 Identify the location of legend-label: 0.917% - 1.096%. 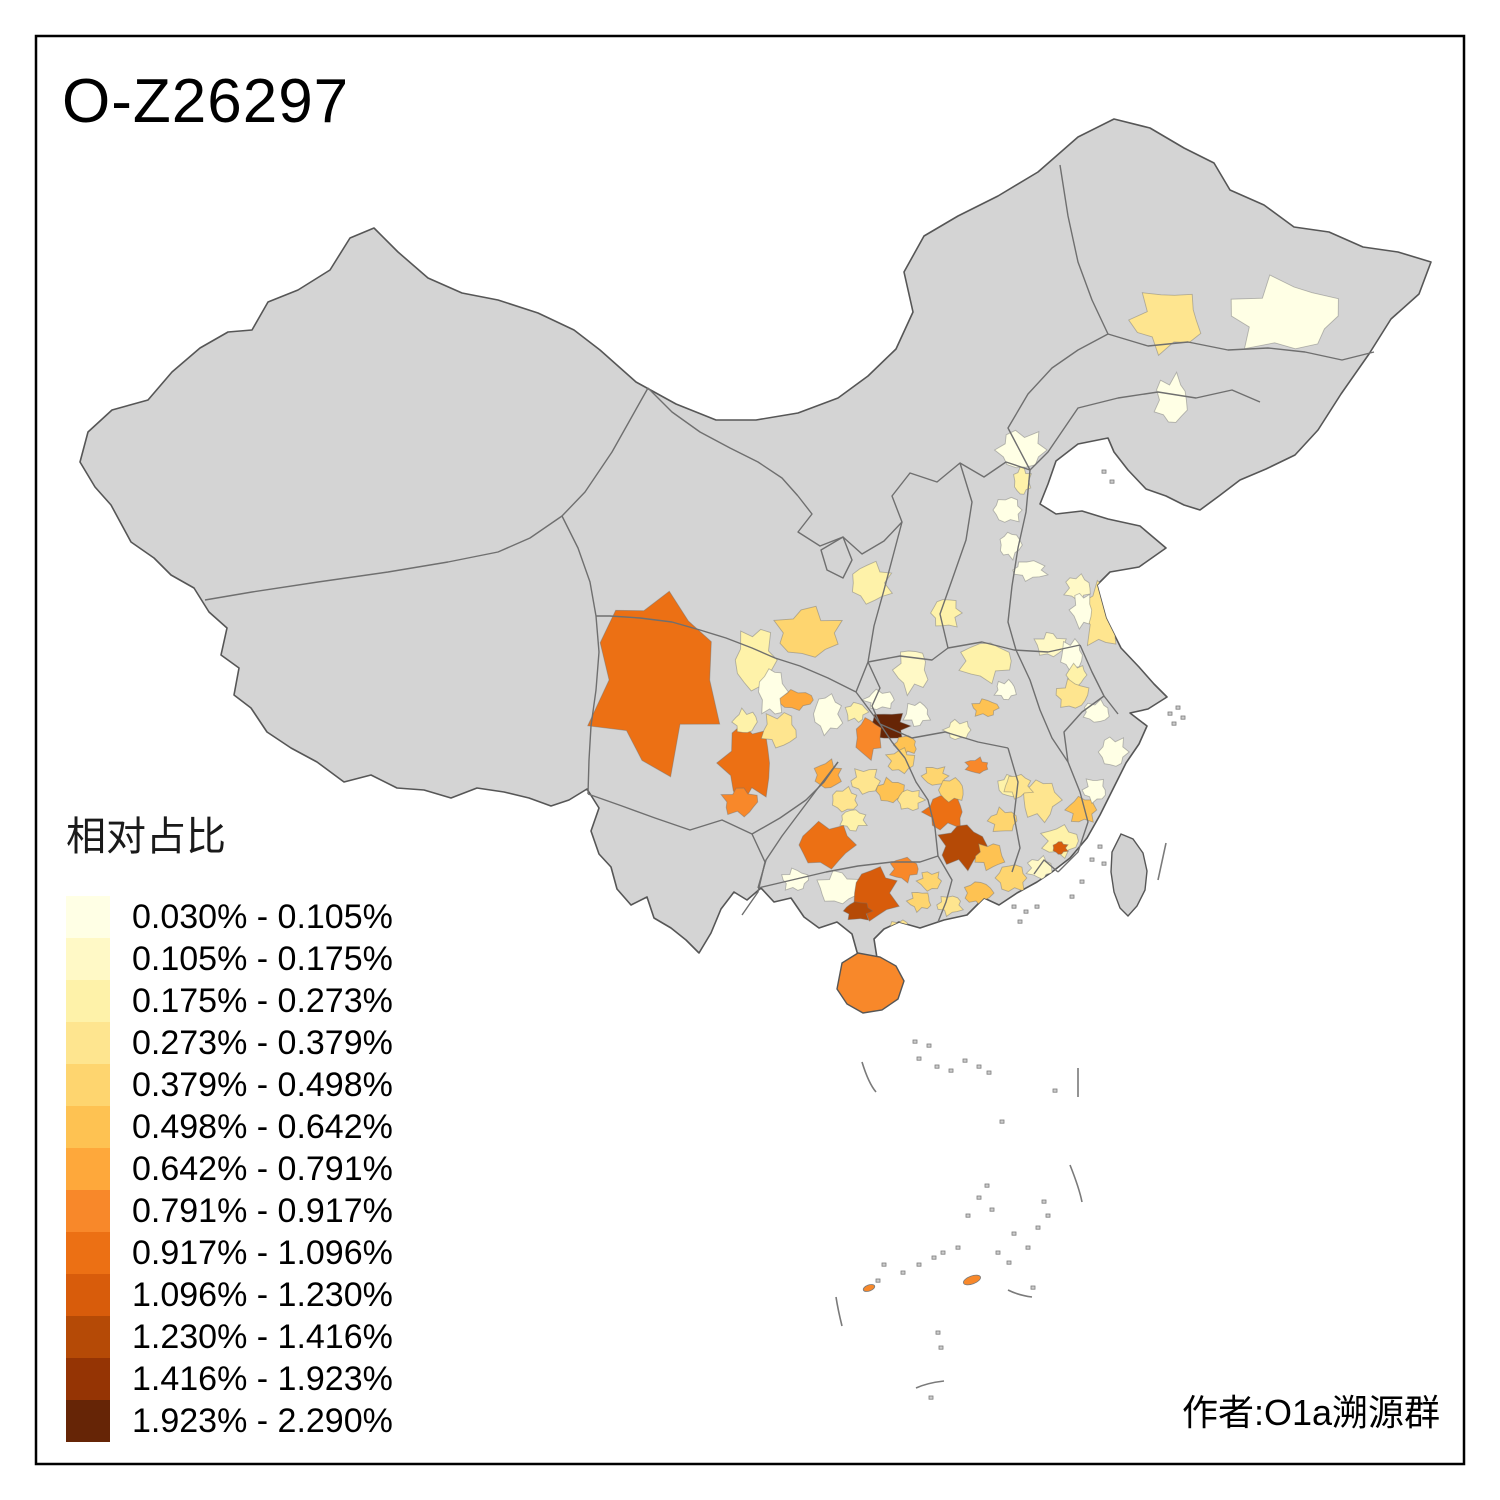
(262, 1252).